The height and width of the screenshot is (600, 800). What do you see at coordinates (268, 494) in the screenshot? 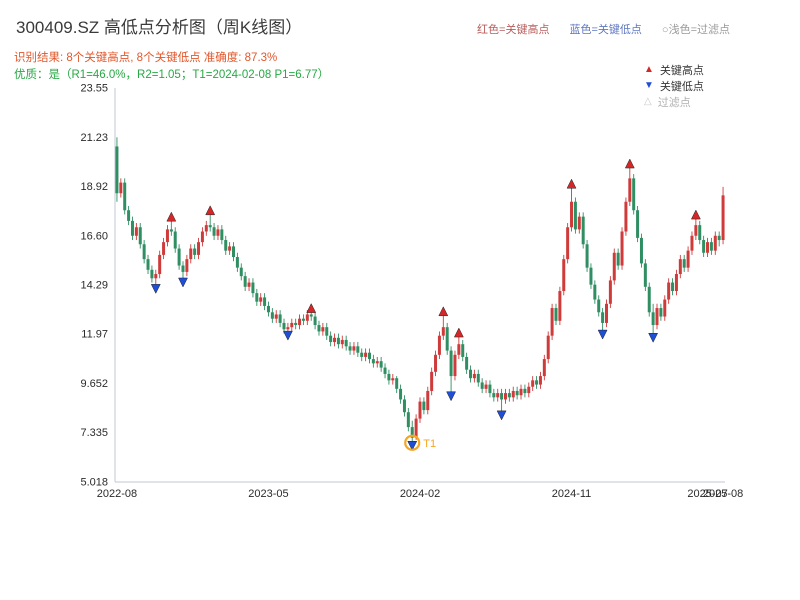
I see `x-tick-label: 2023-05` at bounding box center [268, 494].